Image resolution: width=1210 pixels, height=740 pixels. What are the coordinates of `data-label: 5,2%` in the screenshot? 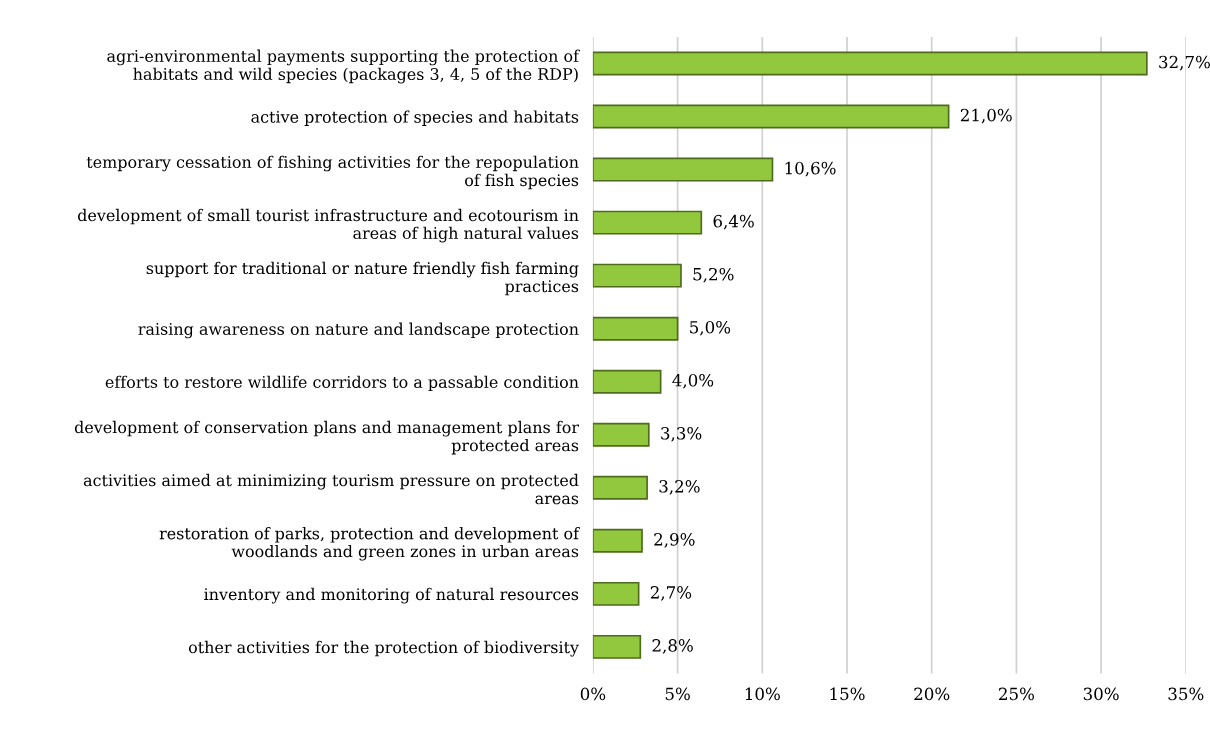 It's located at (713, 275).